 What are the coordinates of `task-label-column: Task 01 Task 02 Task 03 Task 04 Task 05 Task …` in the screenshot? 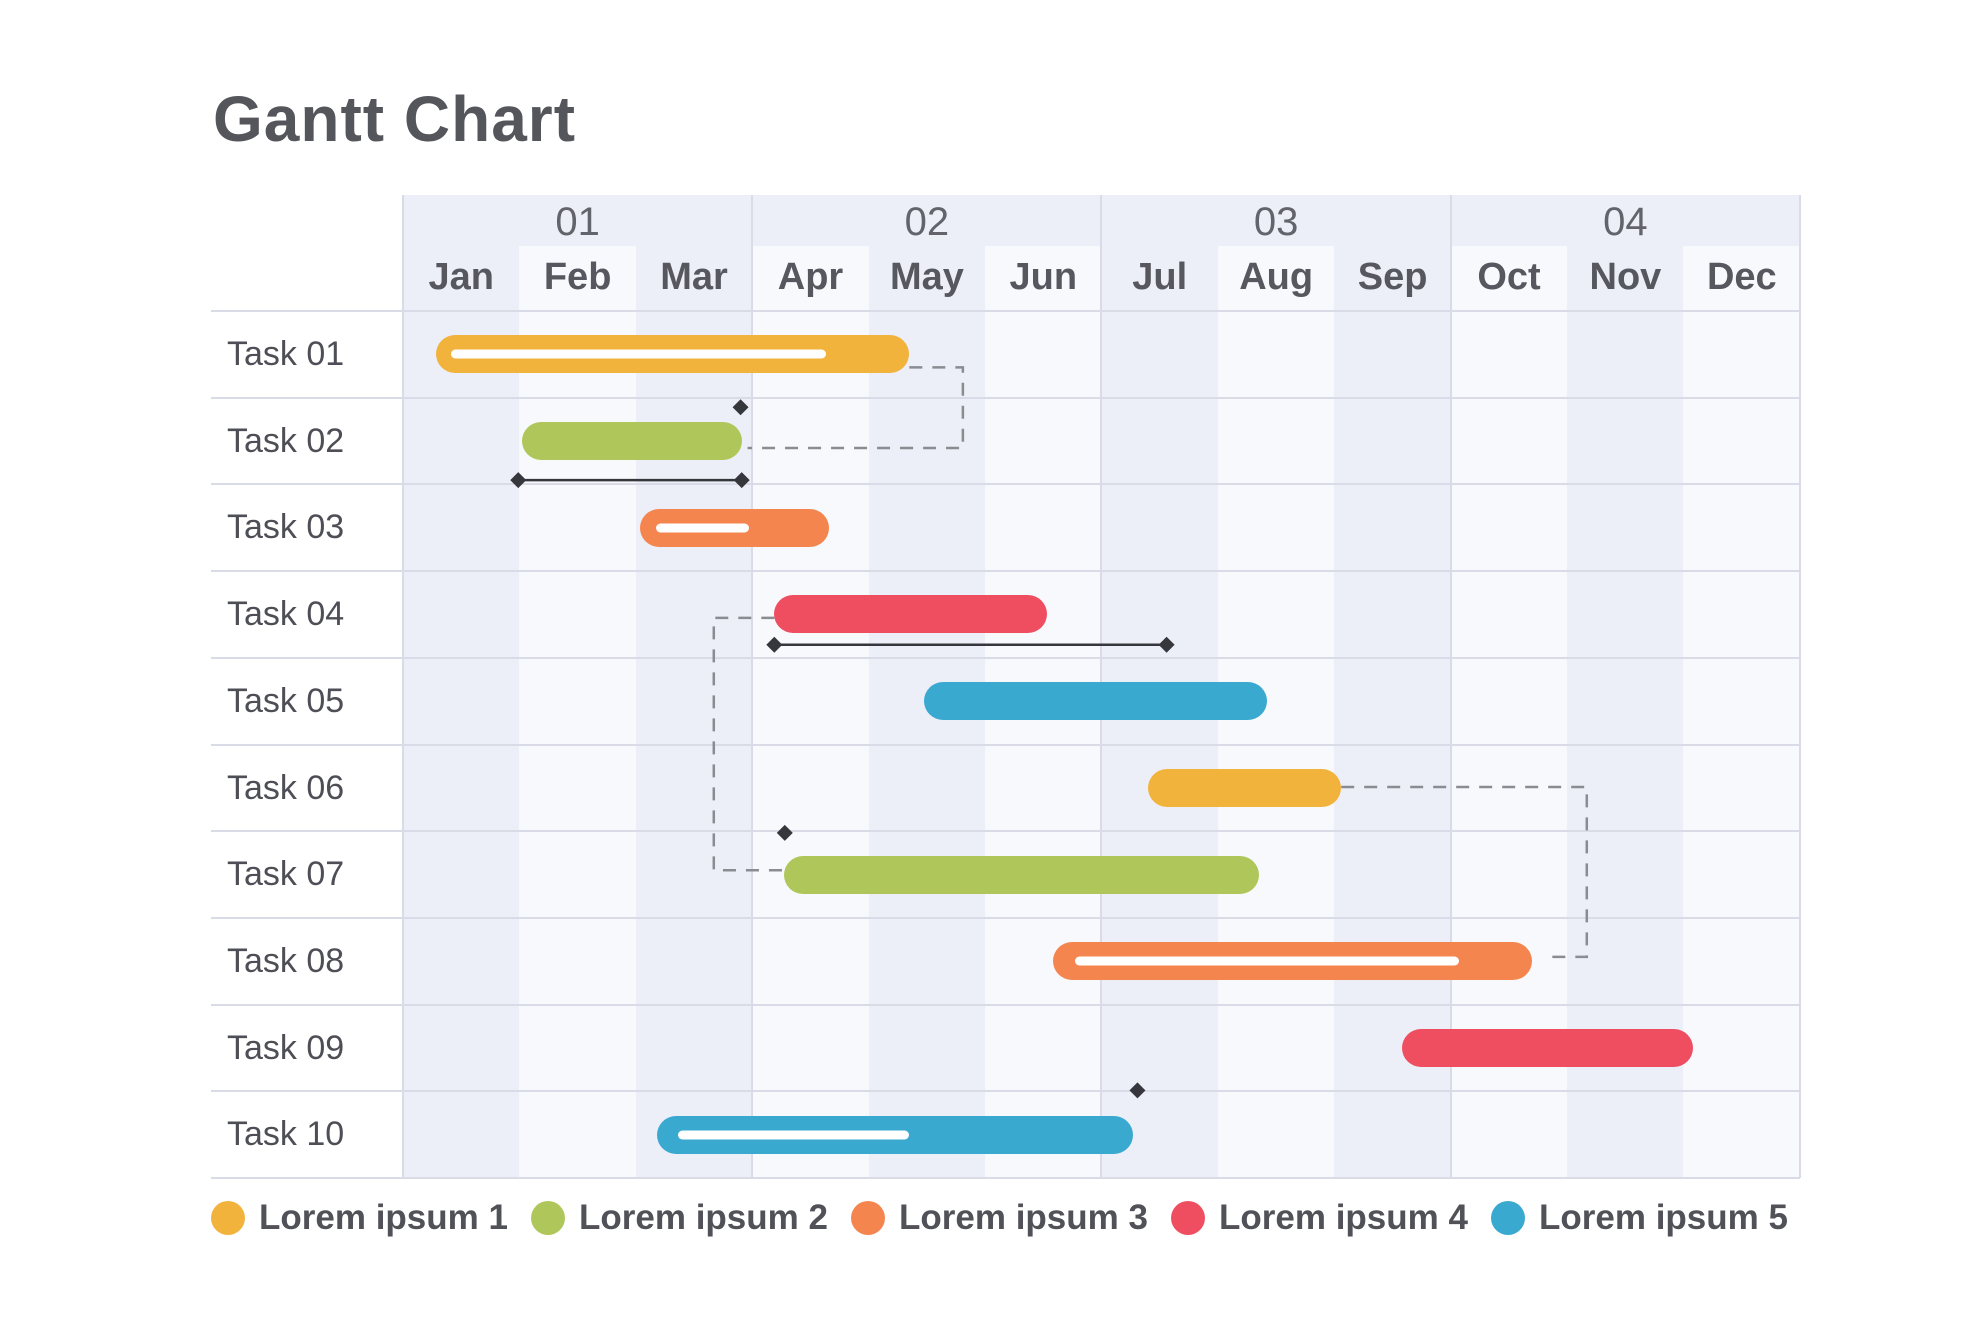 It's located at (307, 744).